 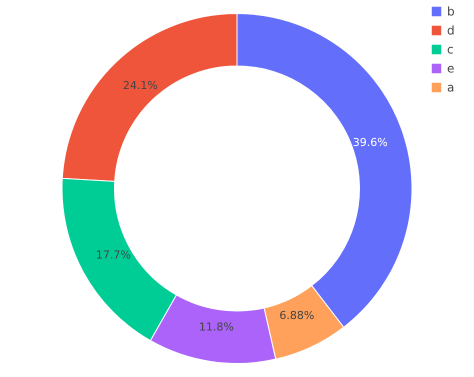 I want to click on legend-label: d, so click(x=451, y=31).